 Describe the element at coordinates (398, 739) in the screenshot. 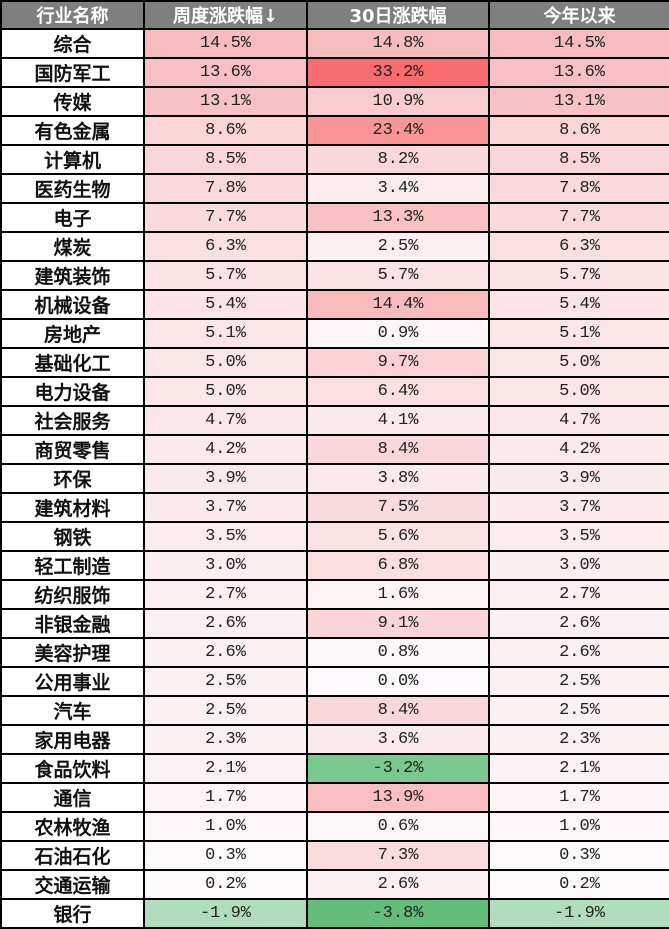

I see `30day-change-cell: 3.6%` at that location.